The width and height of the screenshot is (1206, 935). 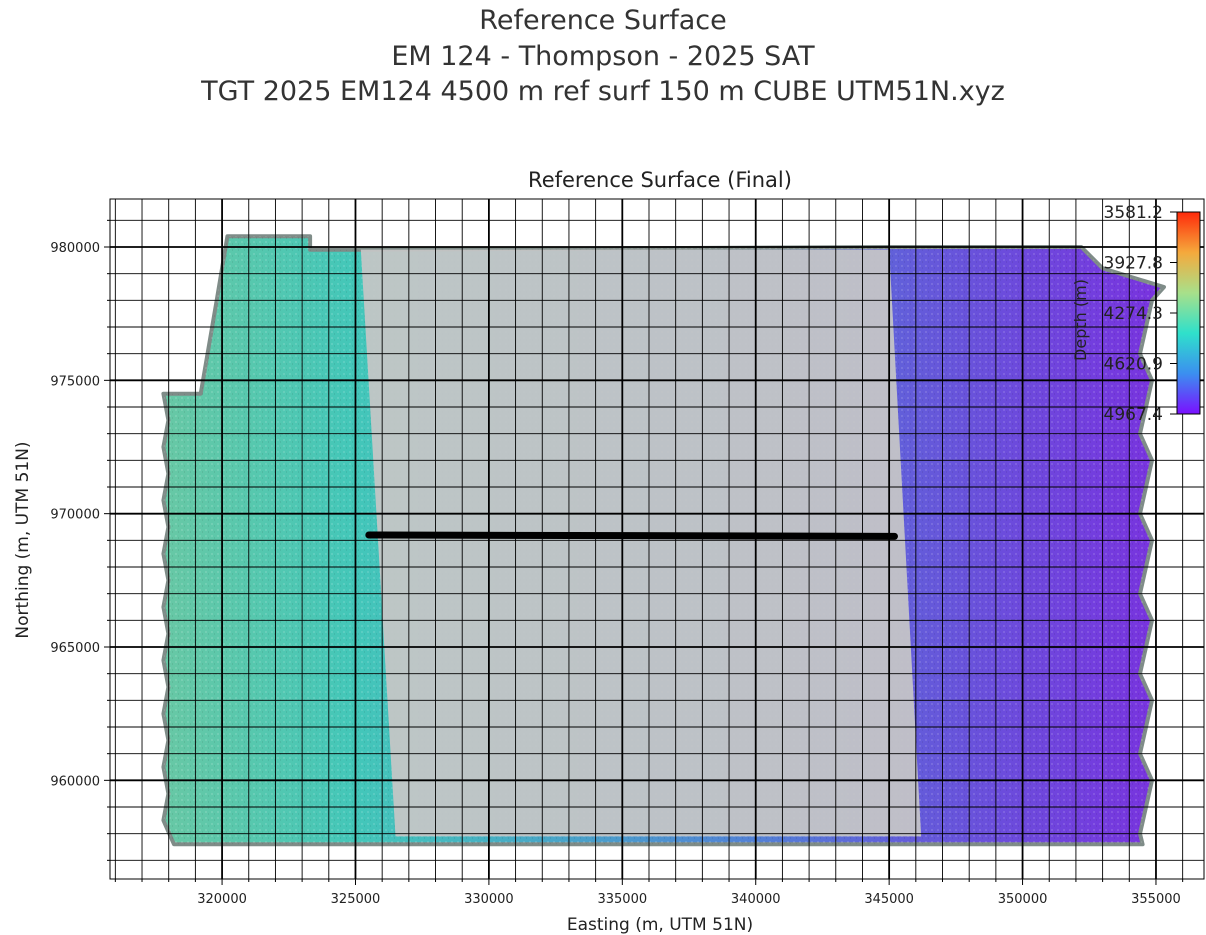 I want to click on colorbar-ticks: 3581.2 3927.8 4274.3 4620.9 4967.4, so click(x=1140, y=314).